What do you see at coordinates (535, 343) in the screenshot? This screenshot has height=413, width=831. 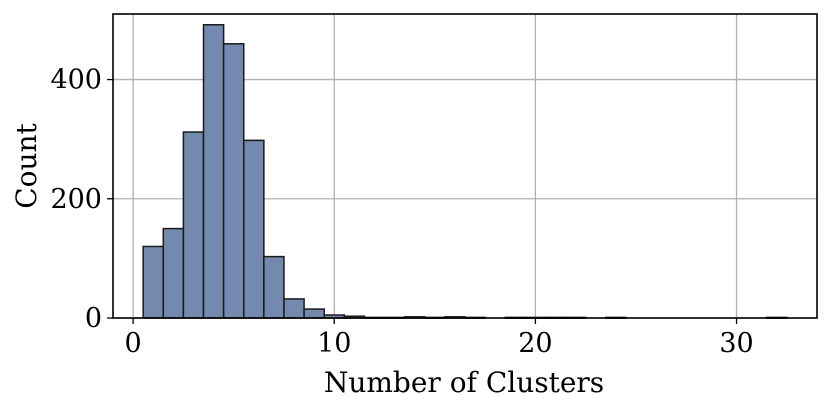 I see `x-tick-label: 20` at bounding box center [535, 343].